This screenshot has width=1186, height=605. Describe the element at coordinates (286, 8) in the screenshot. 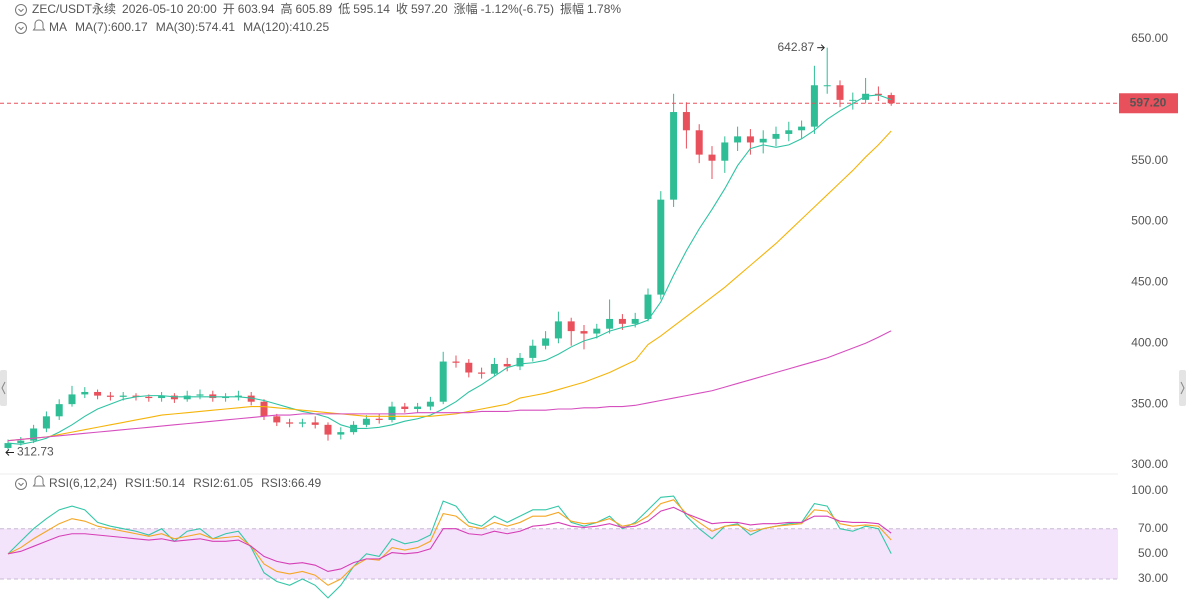

I see `header-text: 高` at that location.